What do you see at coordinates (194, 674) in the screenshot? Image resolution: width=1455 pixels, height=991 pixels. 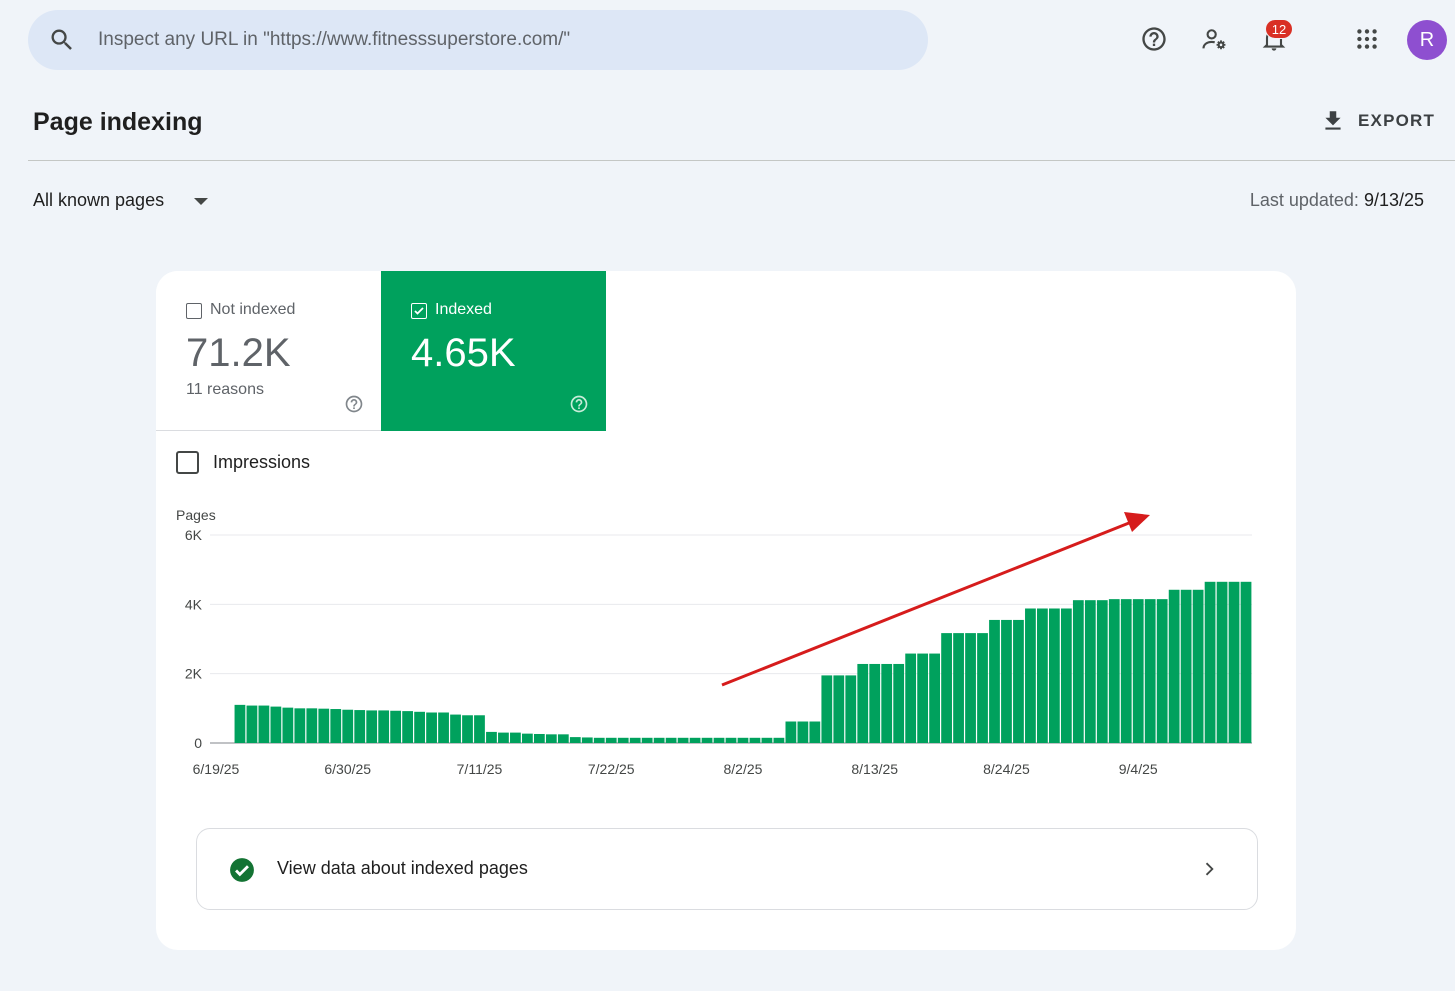 I see `y-tick-label: 2K` at bounding box center [194, 674].